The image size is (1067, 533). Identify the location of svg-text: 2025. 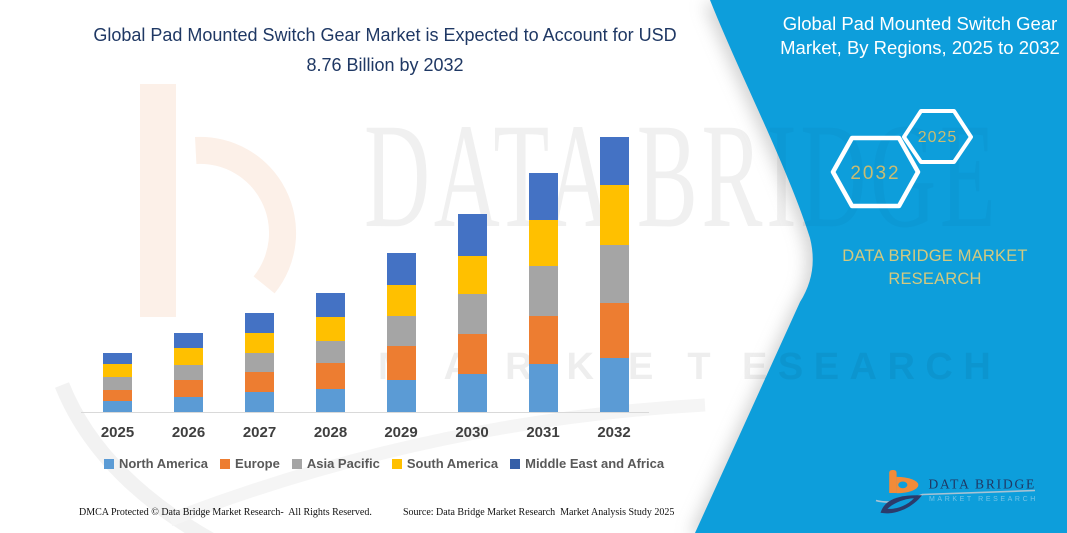
(938, 137).